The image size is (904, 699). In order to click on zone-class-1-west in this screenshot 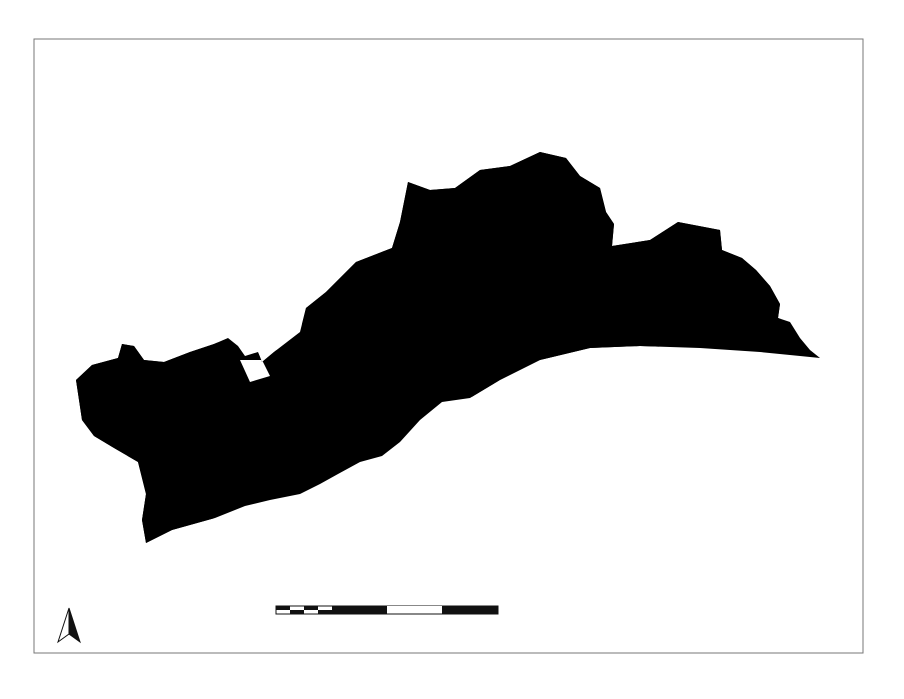, I will do `click(281, 422)`.